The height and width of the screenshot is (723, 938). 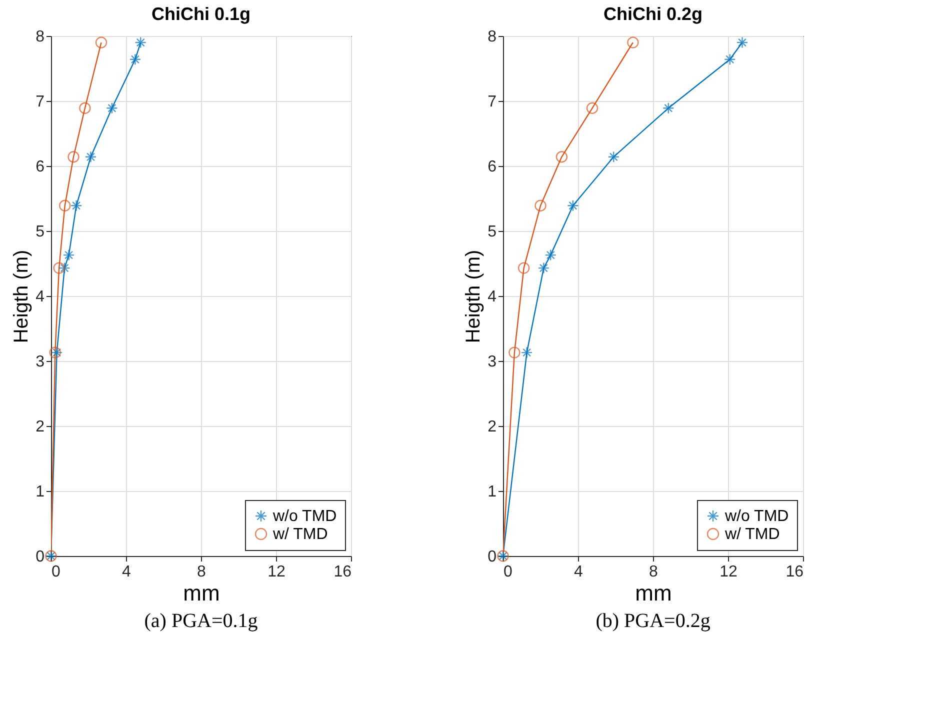 What do you see at coordinates (653, 621) in the screenshot?
I see `text: (b) PGA=0.2g` at bounding box center [653, 621].